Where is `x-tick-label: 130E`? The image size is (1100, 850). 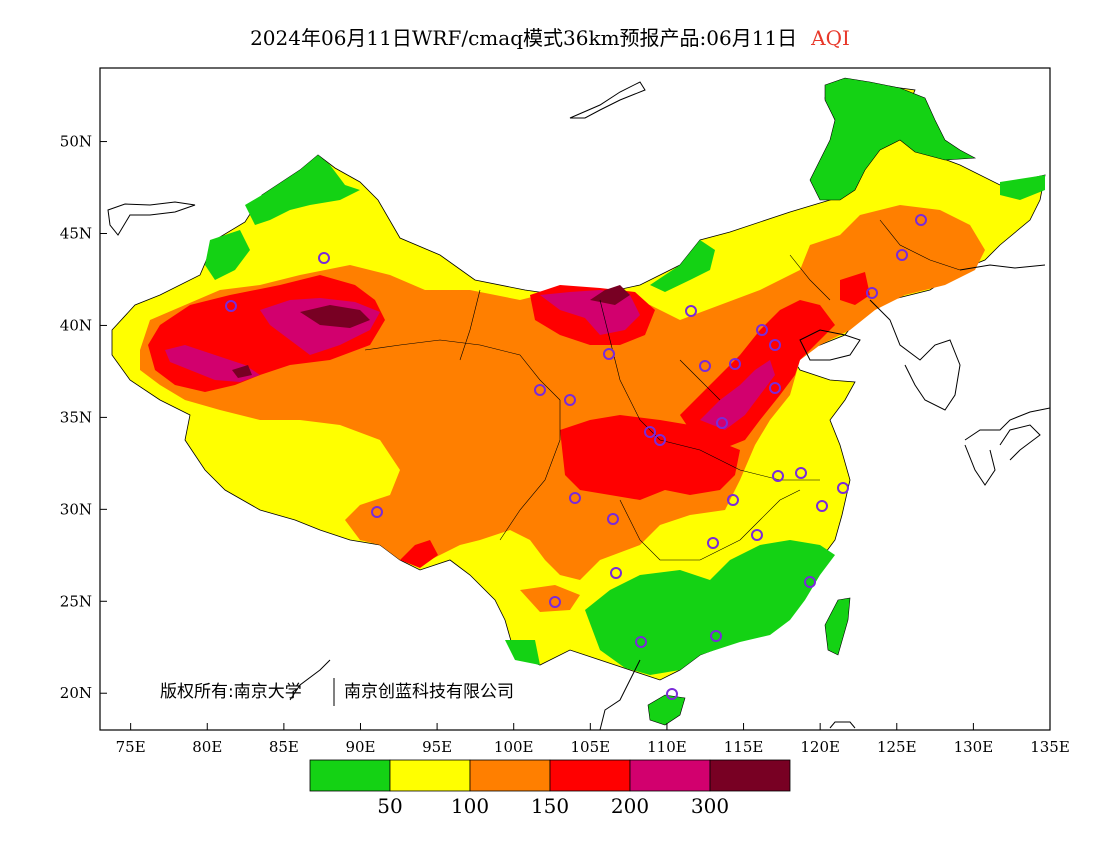 x-tick-label: 130E is located at coordinates (974, 747).